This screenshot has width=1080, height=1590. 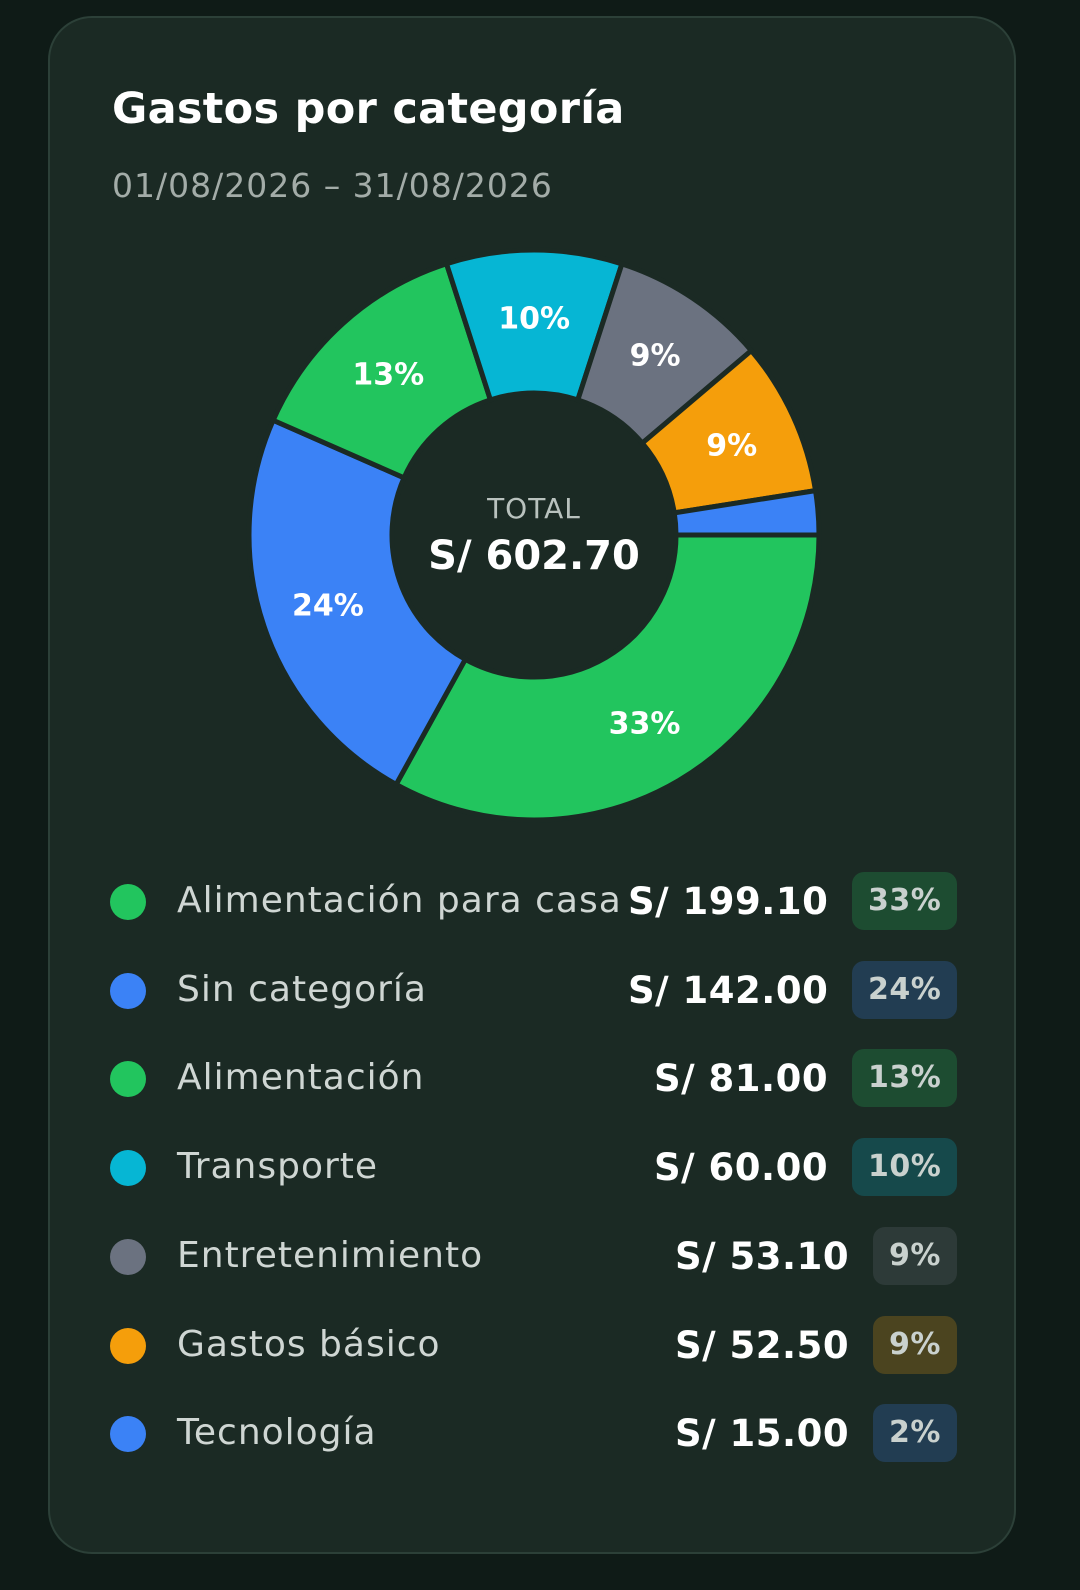 I want to click on legend-category-name: Tecnología, so click(x=277, y=1433).